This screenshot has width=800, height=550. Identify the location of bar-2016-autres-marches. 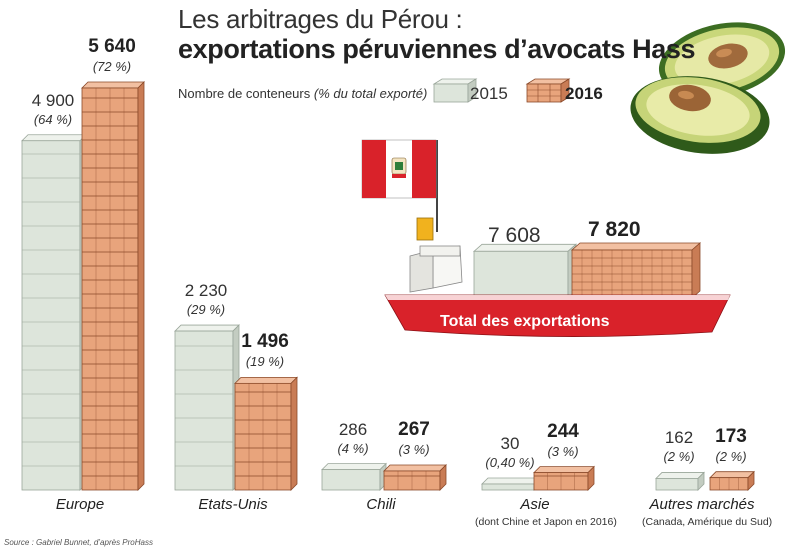
(732, 480).